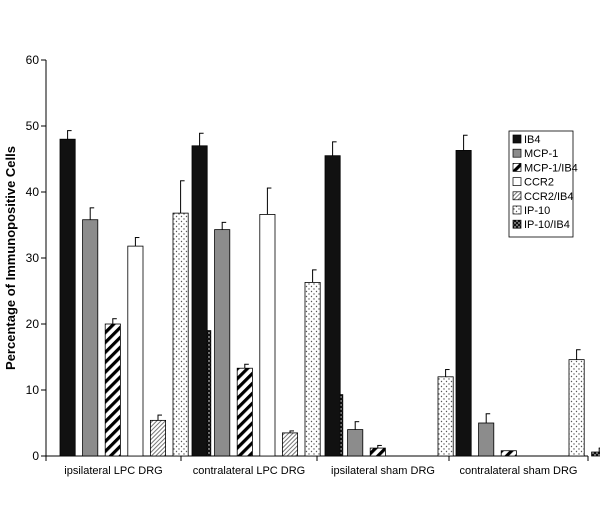 This screenshot has height=505, width=600. Describe the element at coordinates (249, 471) in the screenshot. I see `x-category-label: contralateral LPC DRG` at that location.